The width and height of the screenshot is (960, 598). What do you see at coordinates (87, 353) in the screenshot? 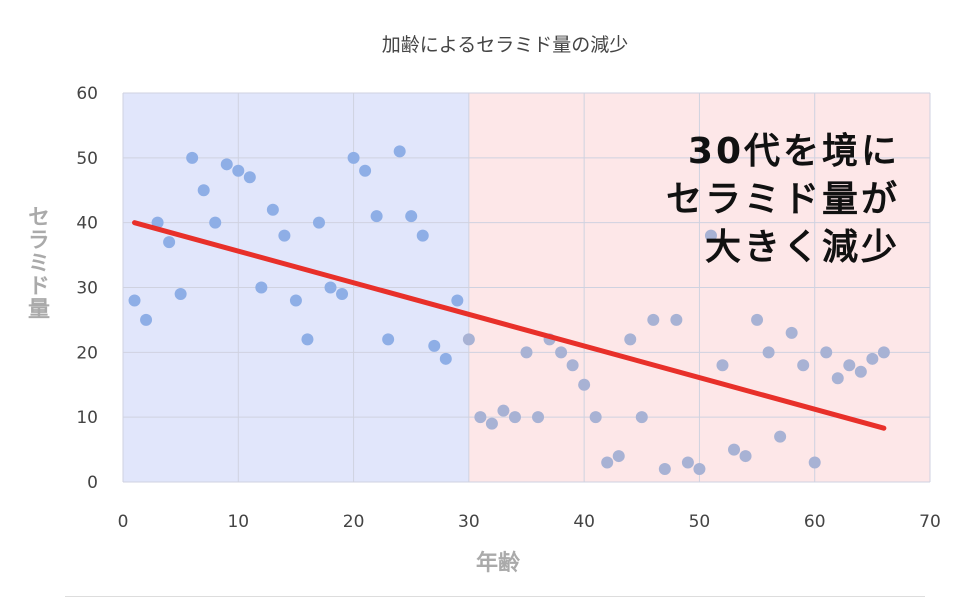
I see `y-tick-label: 20` at bounding box center [87, 353].